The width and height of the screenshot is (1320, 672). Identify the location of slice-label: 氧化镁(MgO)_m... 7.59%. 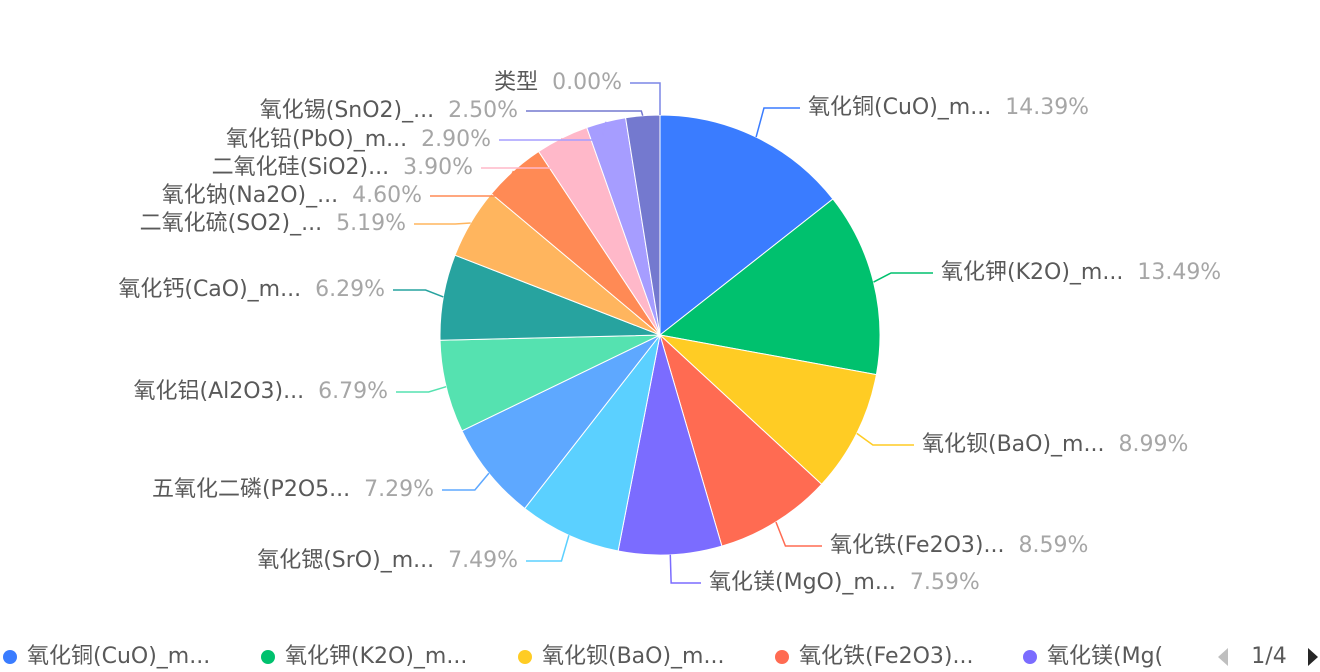
(844, 582).